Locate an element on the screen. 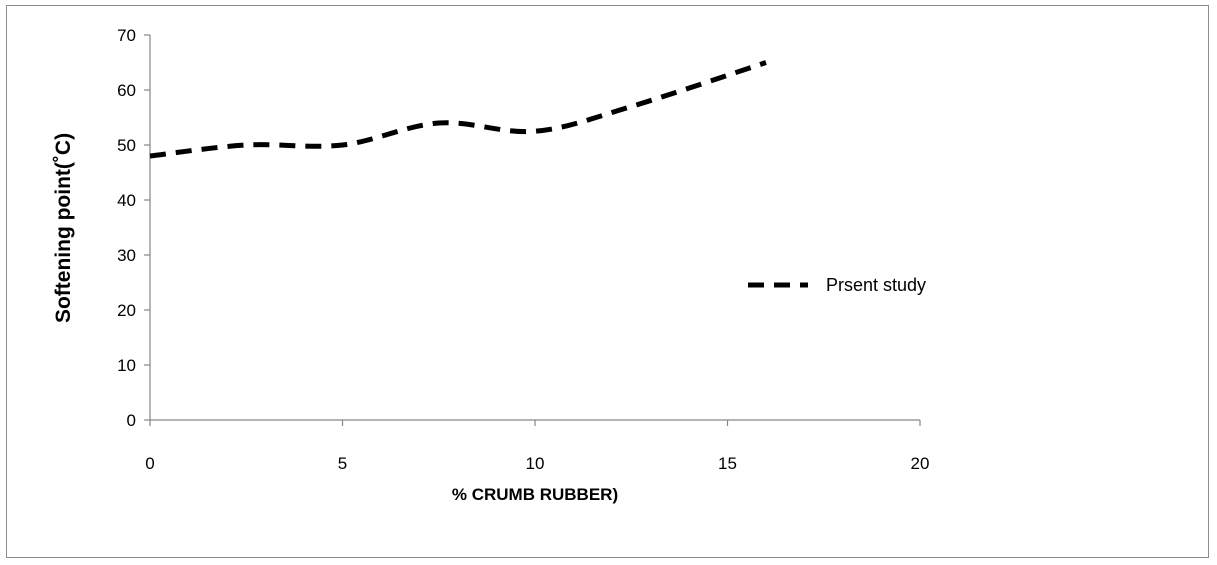 This screenshot has height=565, width=1217. y-tick-label: 10 is located at coordinates (126, 365).